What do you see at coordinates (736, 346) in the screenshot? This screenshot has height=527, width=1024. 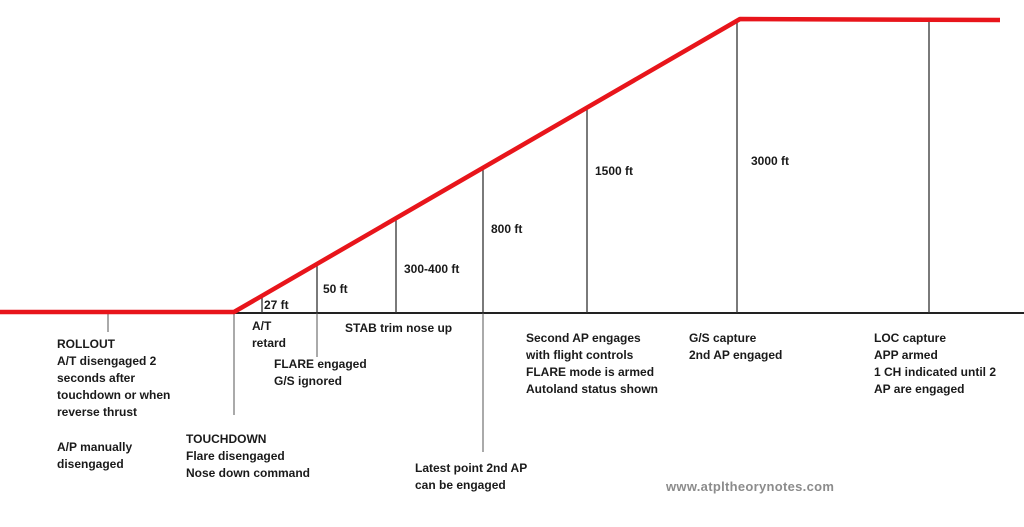 I see `label-gs-capture: G/S capture 2nd AP engaged` at bounding box center [736, 346].